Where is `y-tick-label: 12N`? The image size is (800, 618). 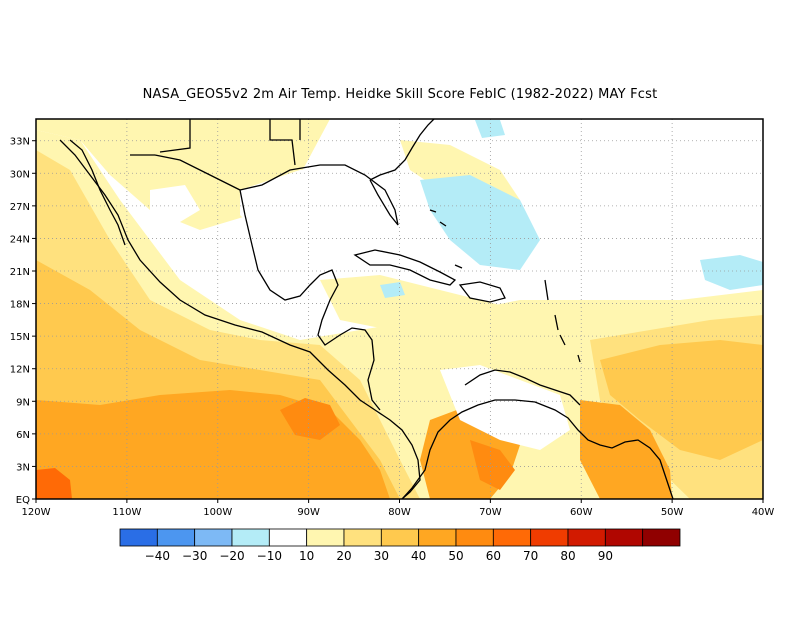
y-tick-label: 12N is located at coordinates (20, 370).